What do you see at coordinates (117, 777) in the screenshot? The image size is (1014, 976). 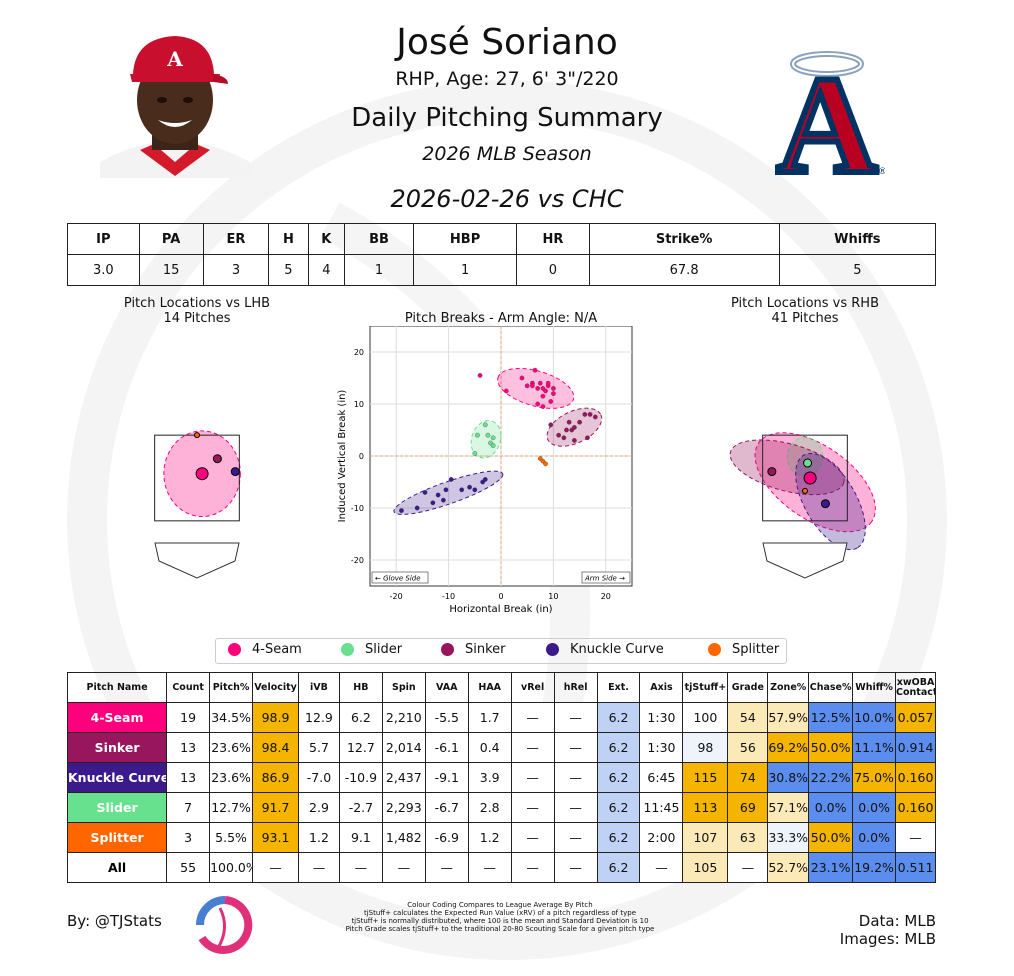 I see `pitch-name-cell: Knuckle Curve` at bounding box center [117, 777].